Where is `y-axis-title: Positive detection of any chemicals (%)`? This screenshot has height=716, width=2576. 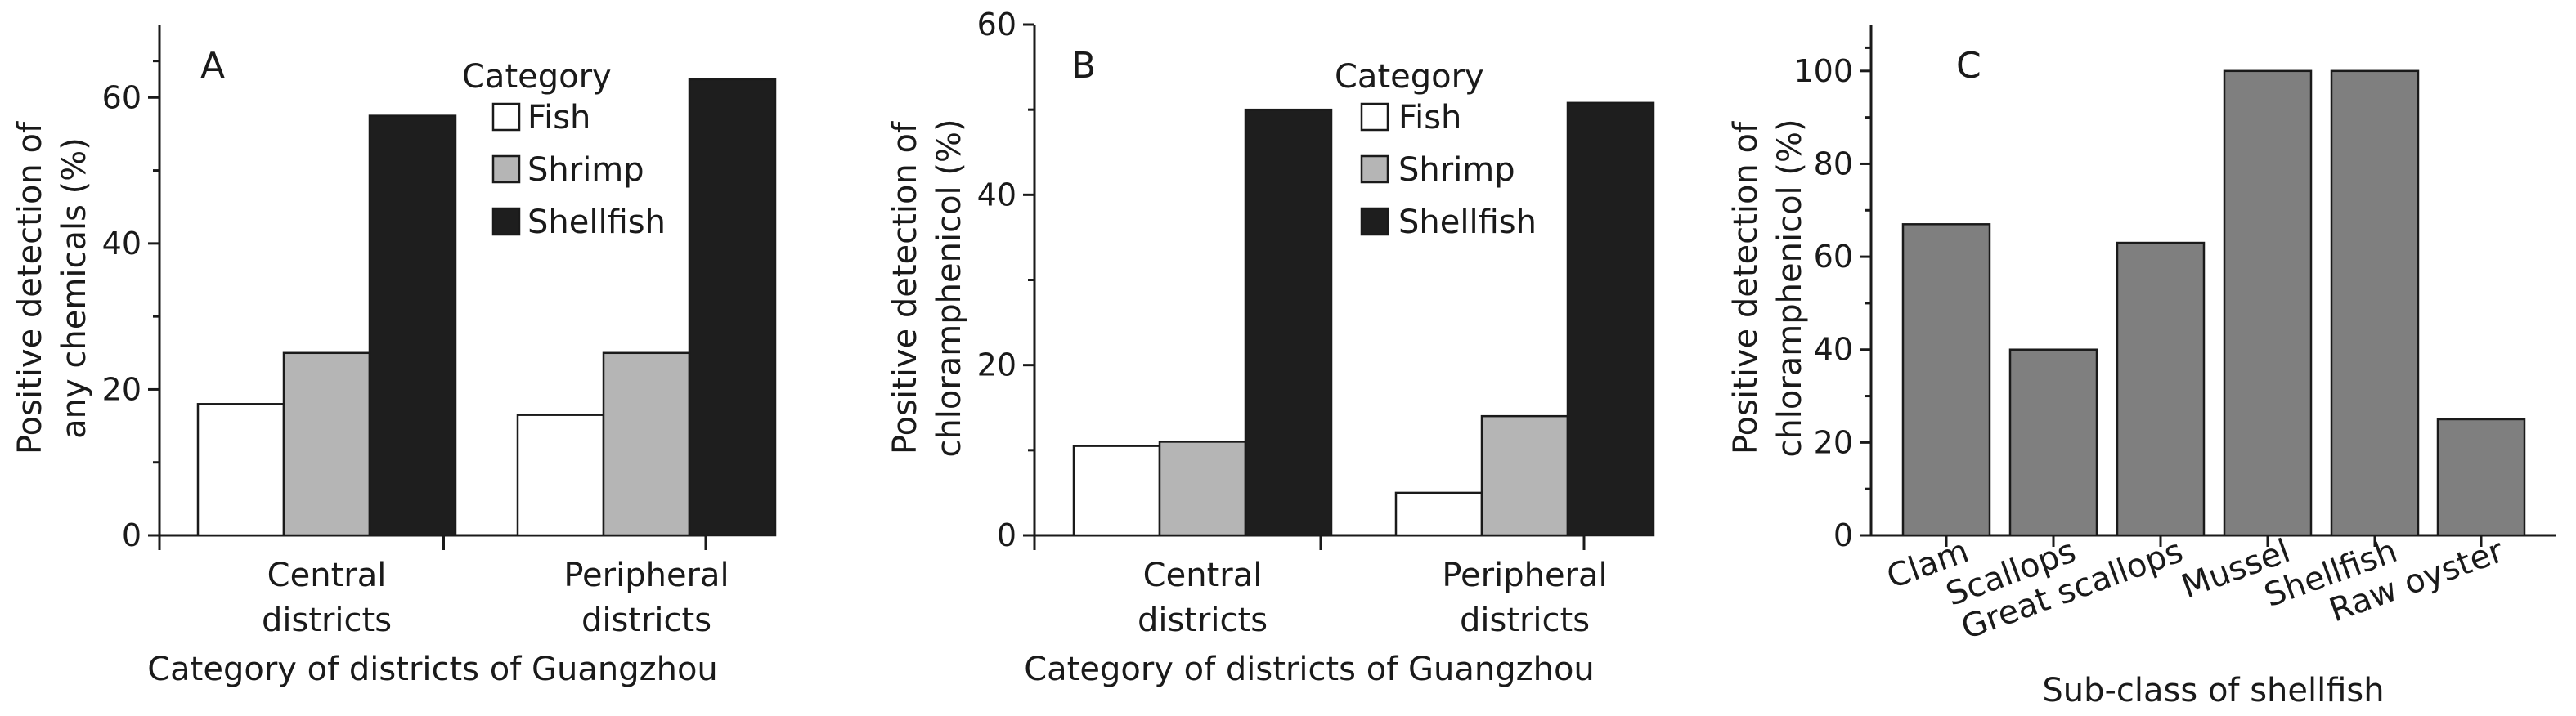
y-axis-title: Positive detection of any chemicals (%) is located at coordinates (52, 287).